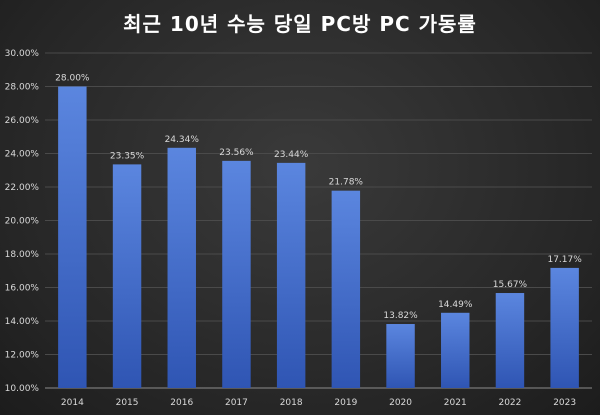 This screenshot has height=415, width=600. What do you see at coordinates (564, 260) in the screenshot?
I see `data-label: 17.17%` at bounding box center [564, 260].